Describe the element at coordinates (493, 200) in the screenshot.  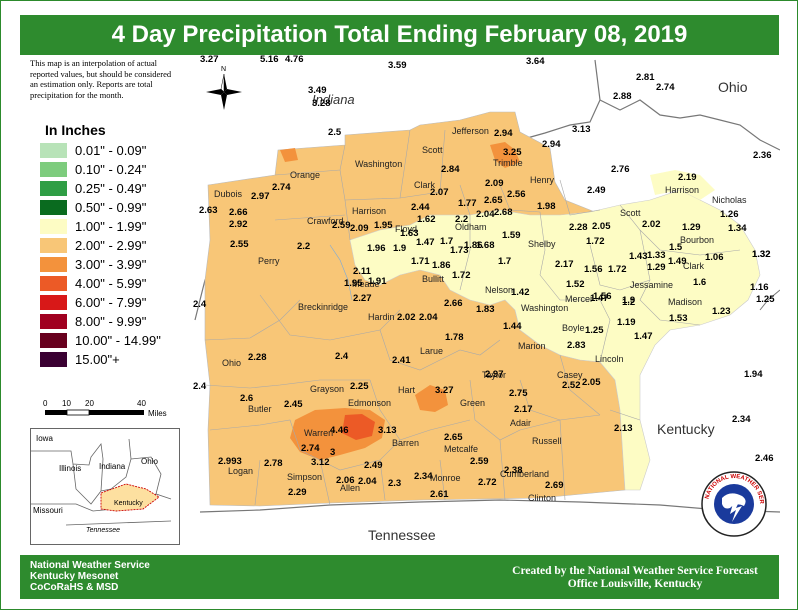
I see `precip-value-label: 2.65` at that location.